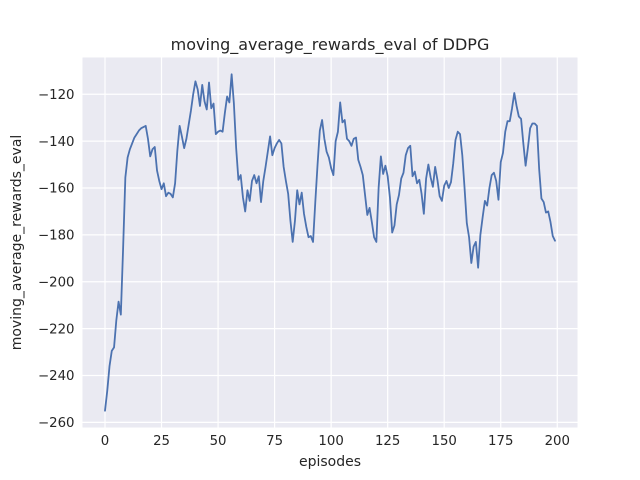 This screenshot has width=640, height=480. Describe the element at coordinates (161, 441) in the screenshot. I see `x-tick-label: 25` at that location.